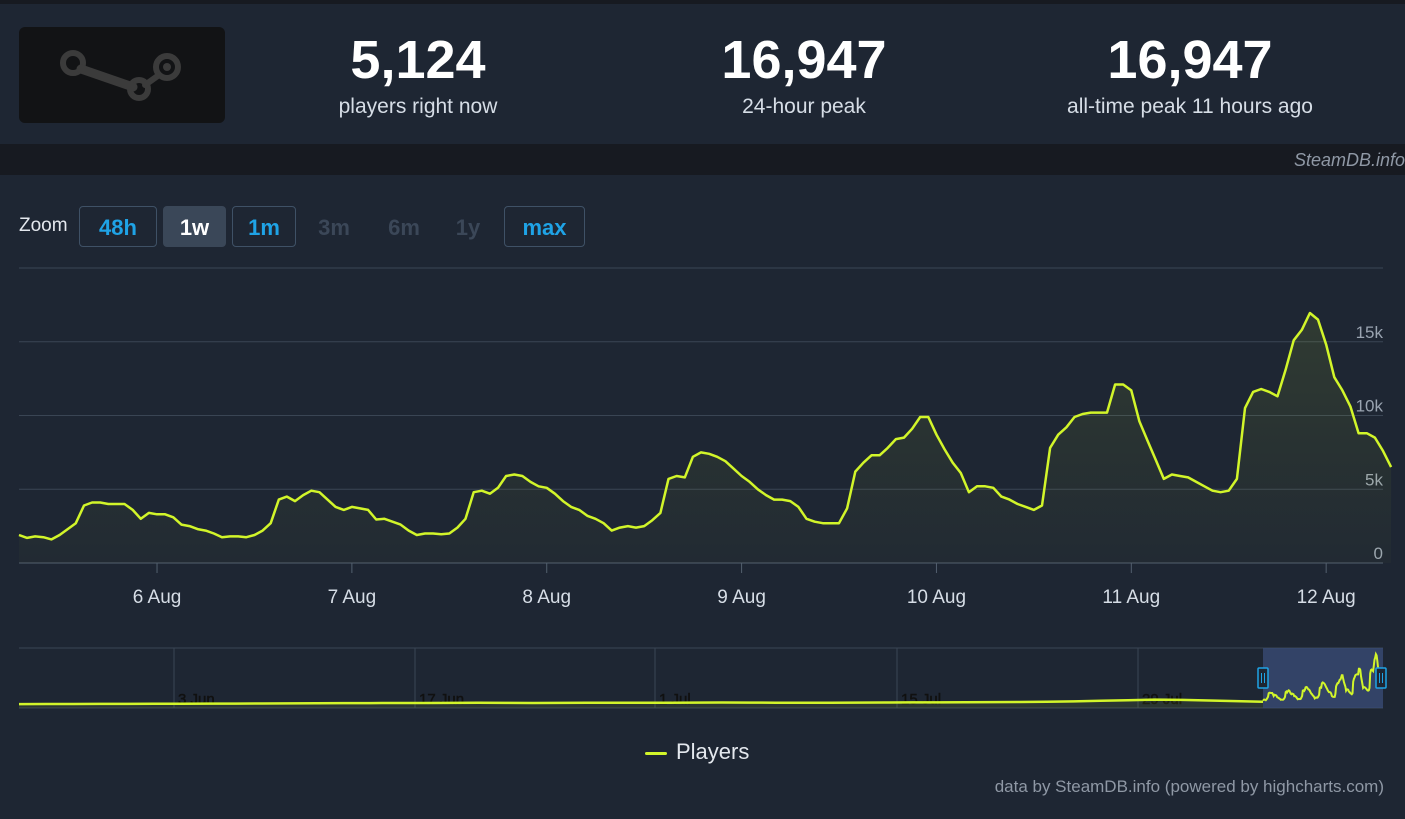  I want to click on navigator-handle-left, so click(1263, 678).